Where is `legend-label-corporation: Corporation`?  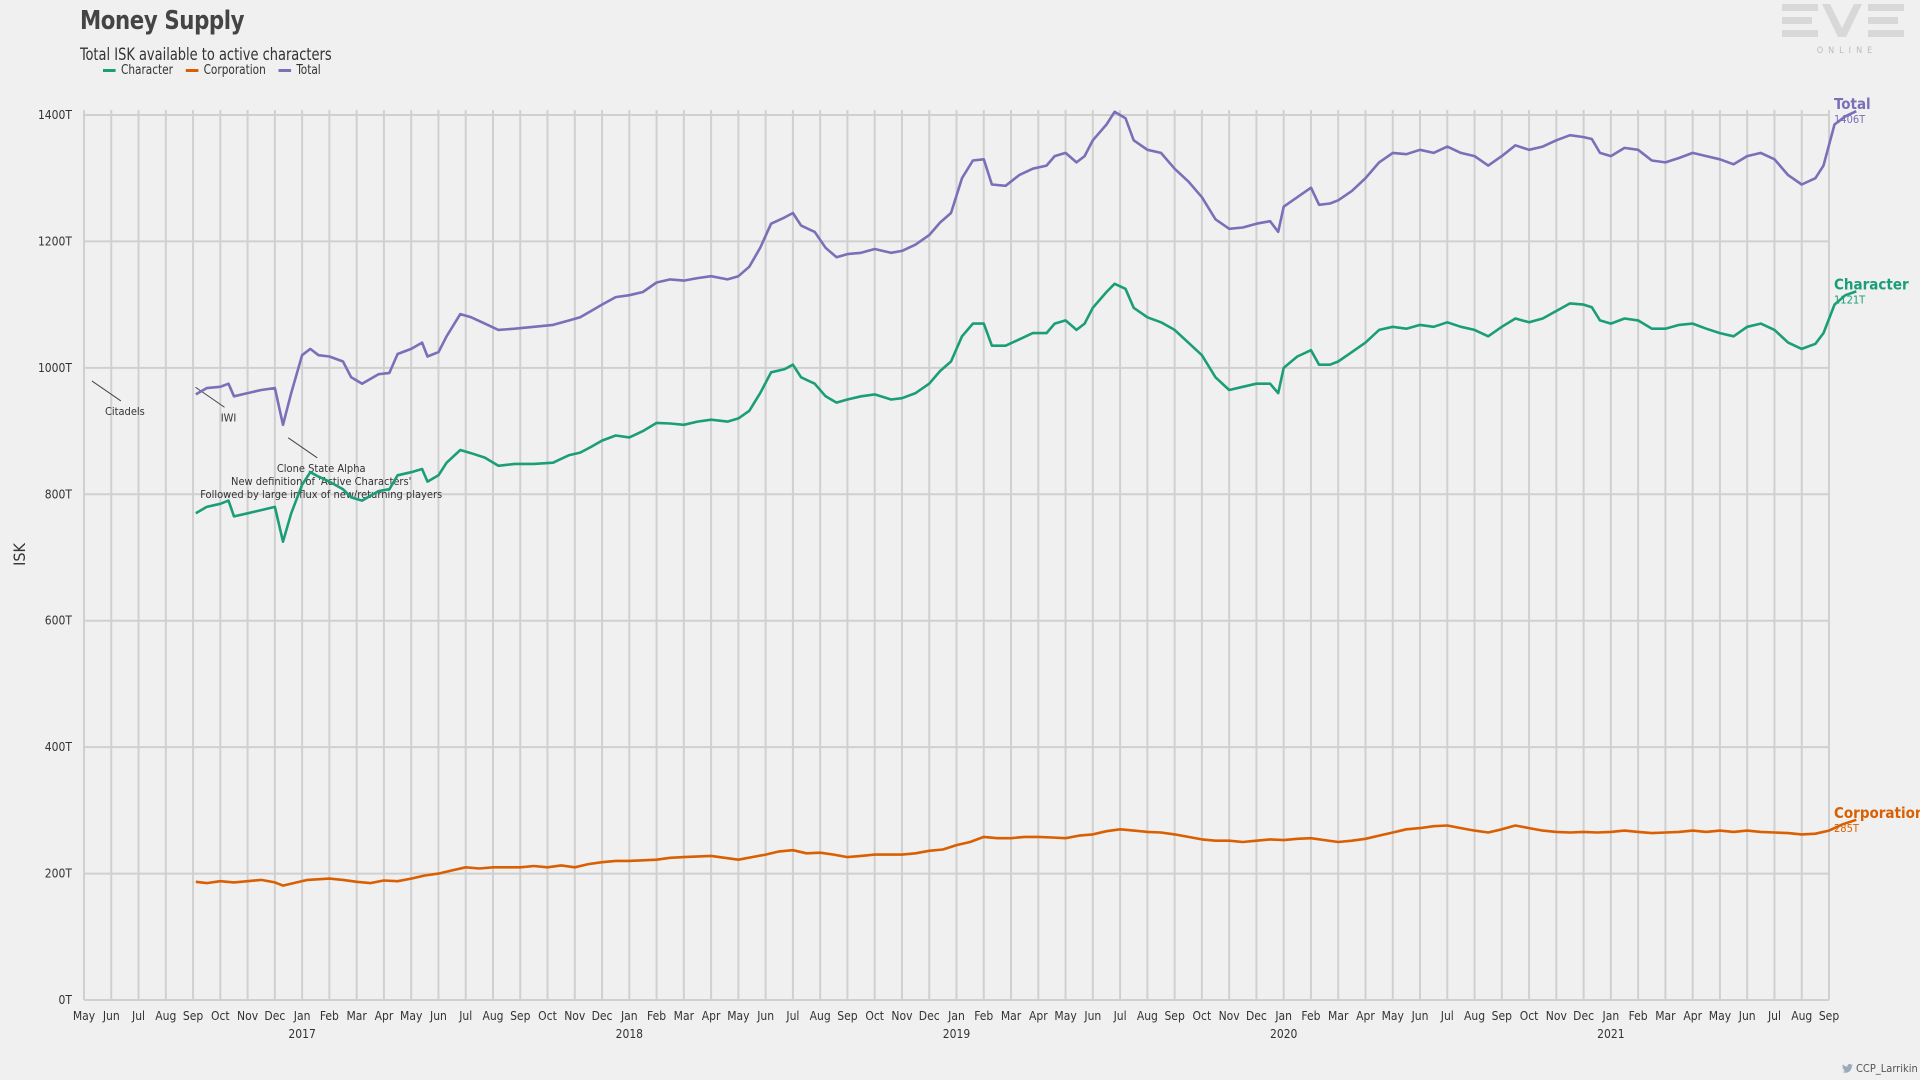
legend-label-corporation: Corporation is located at coordinates (234, 70).